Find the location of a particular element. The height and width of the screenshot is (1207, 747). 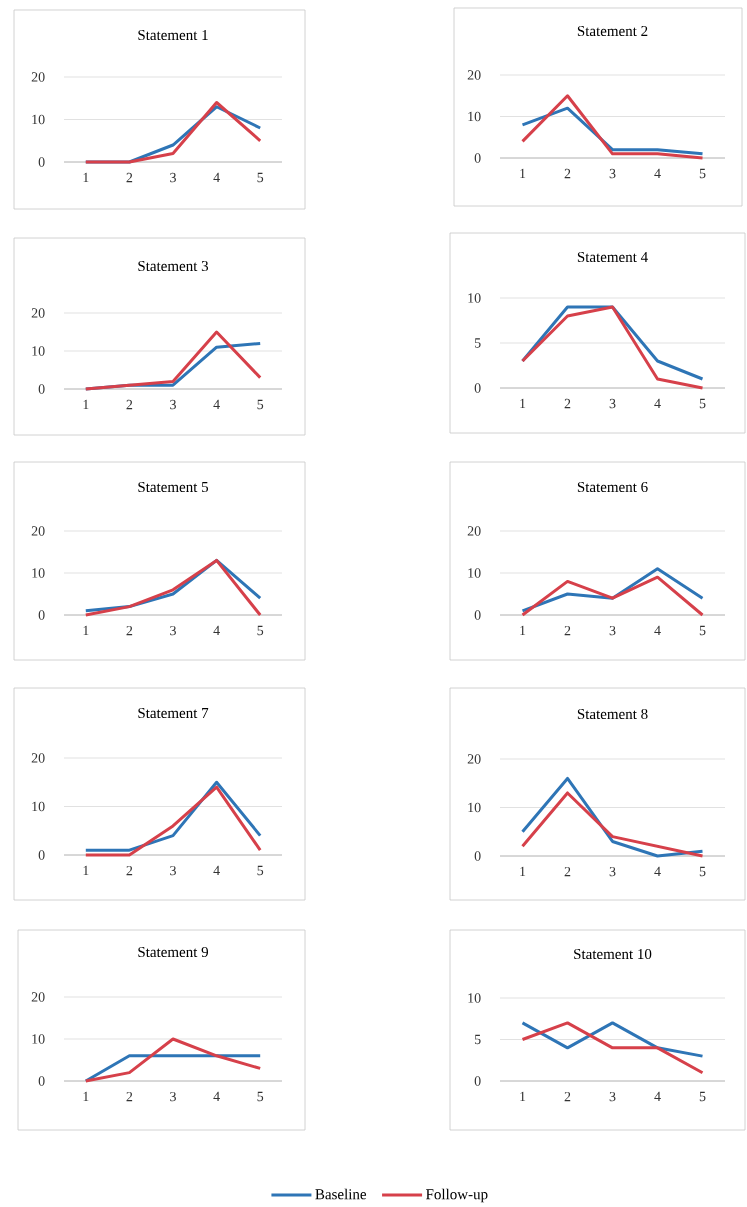

chart-title: Statement 7 is located at coordinates (173, 713).